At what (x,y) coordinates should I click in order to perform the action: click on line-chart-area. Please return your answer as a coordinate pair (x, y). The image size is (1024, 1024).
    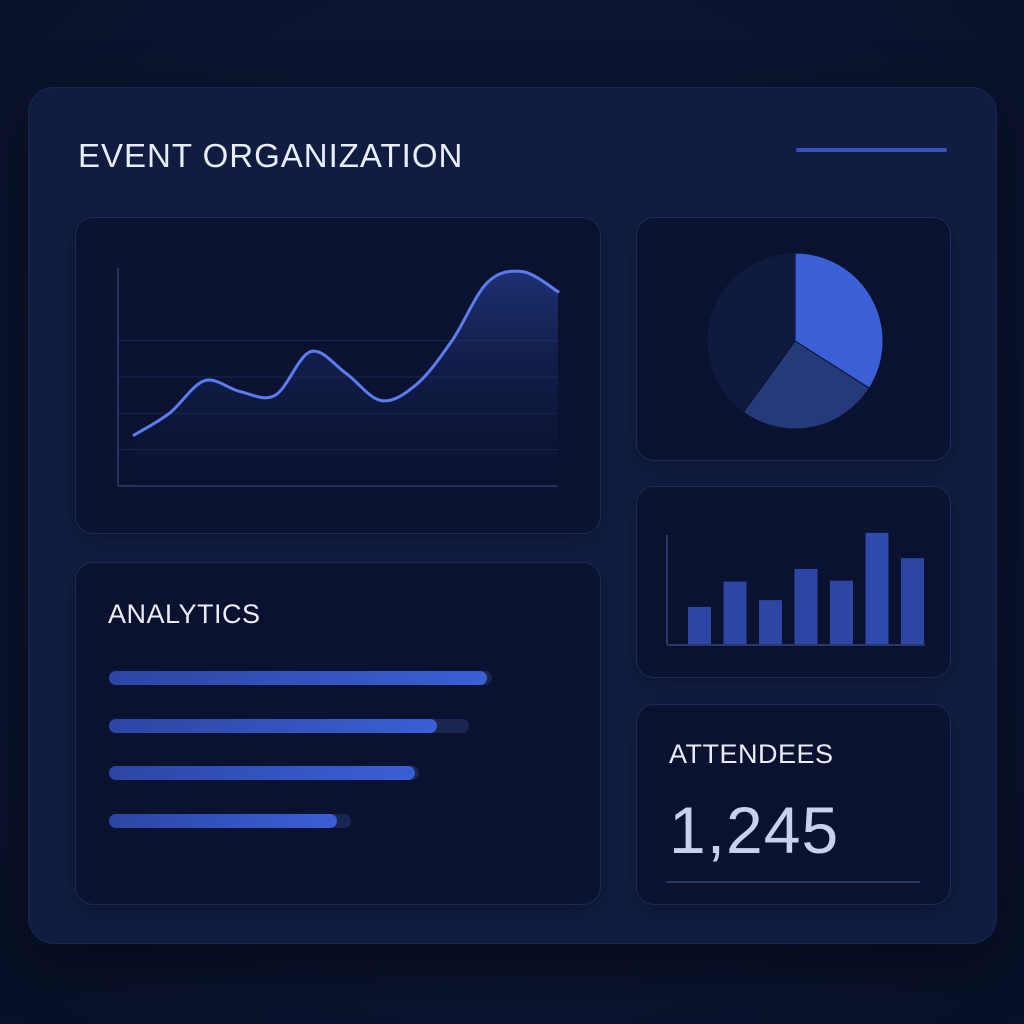
    Looking at the image, I should click on (346, 378).